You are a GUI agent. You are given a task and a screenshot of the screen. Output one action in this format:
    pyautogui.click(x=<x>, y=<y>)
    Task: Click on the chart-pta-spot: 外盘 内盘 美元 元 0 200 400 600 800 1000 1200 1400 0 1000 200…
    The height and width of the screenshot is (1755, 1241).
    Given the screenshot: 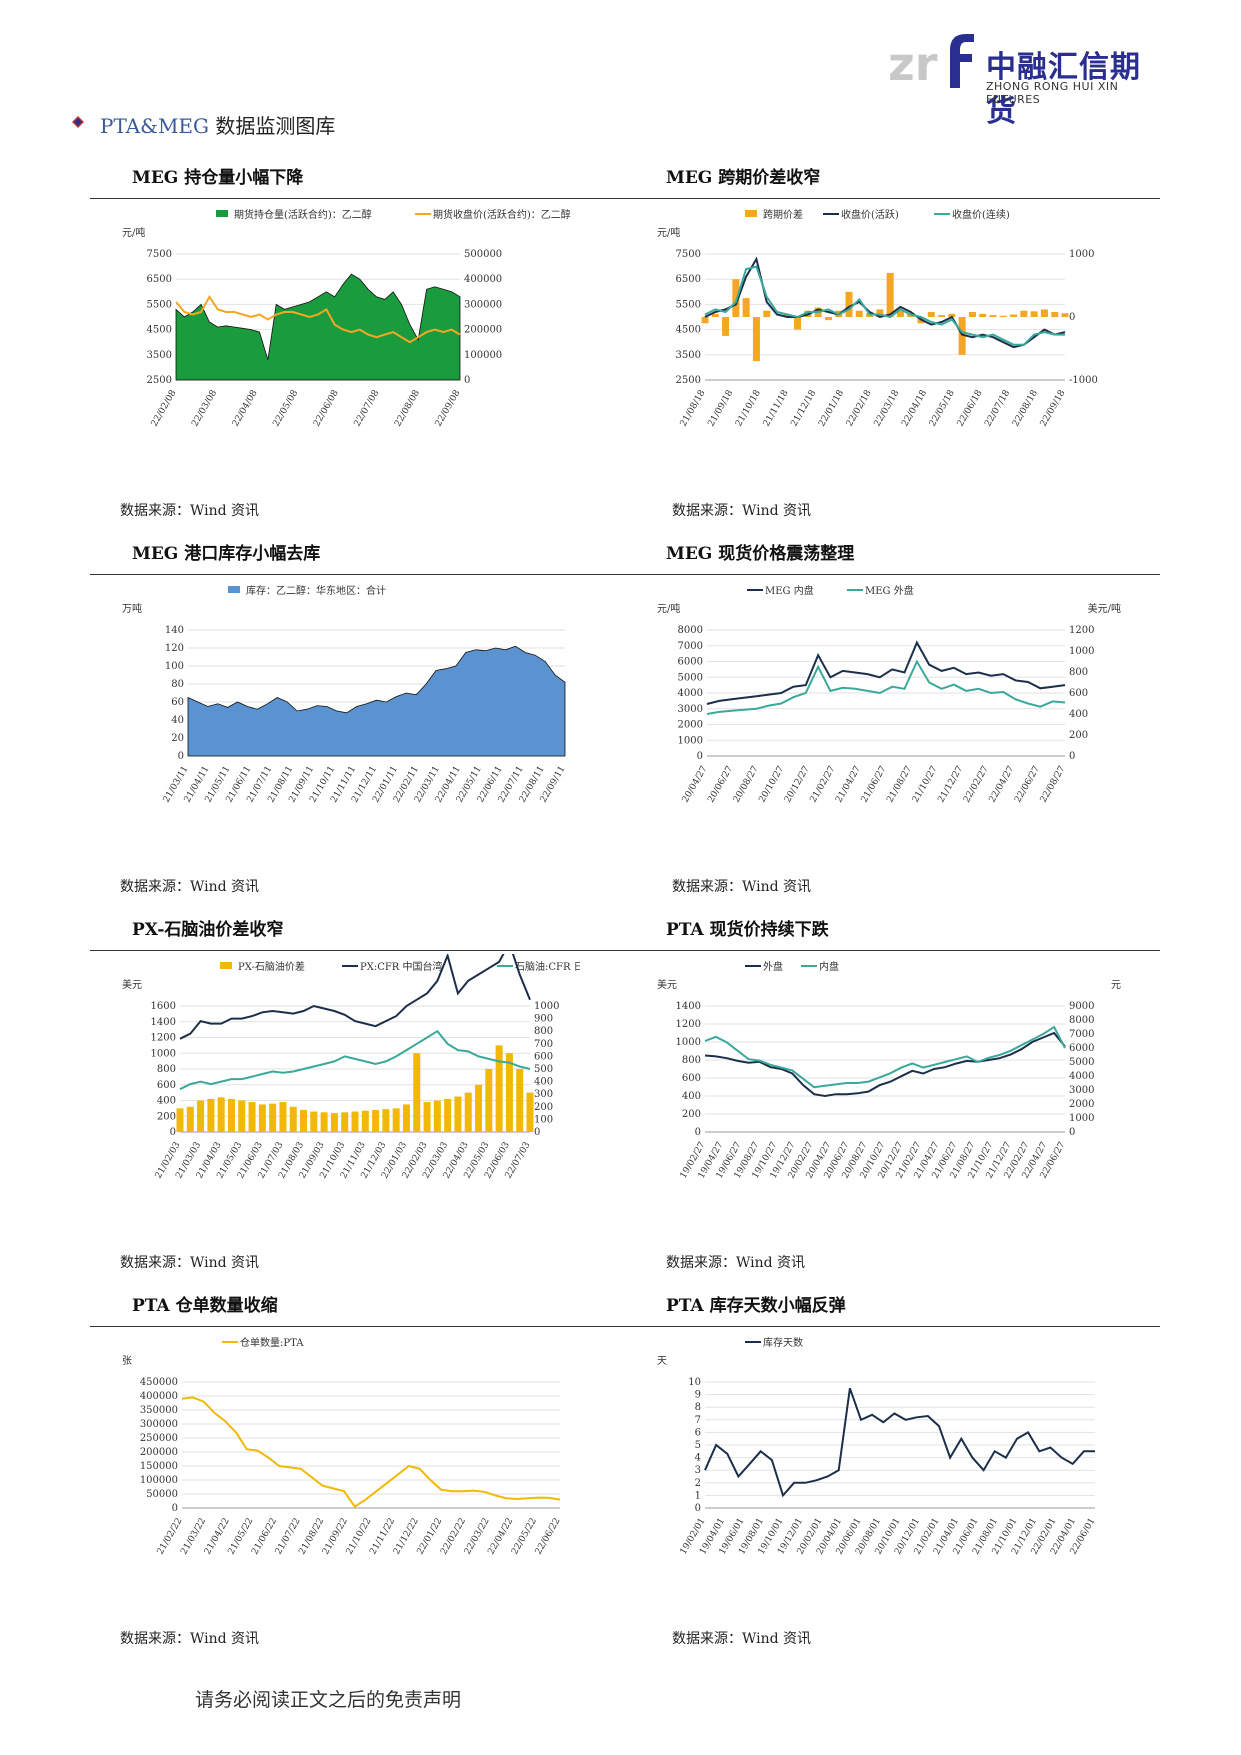 What is the action you would take?
    pyautogui.click(x=890, y=1099)
    